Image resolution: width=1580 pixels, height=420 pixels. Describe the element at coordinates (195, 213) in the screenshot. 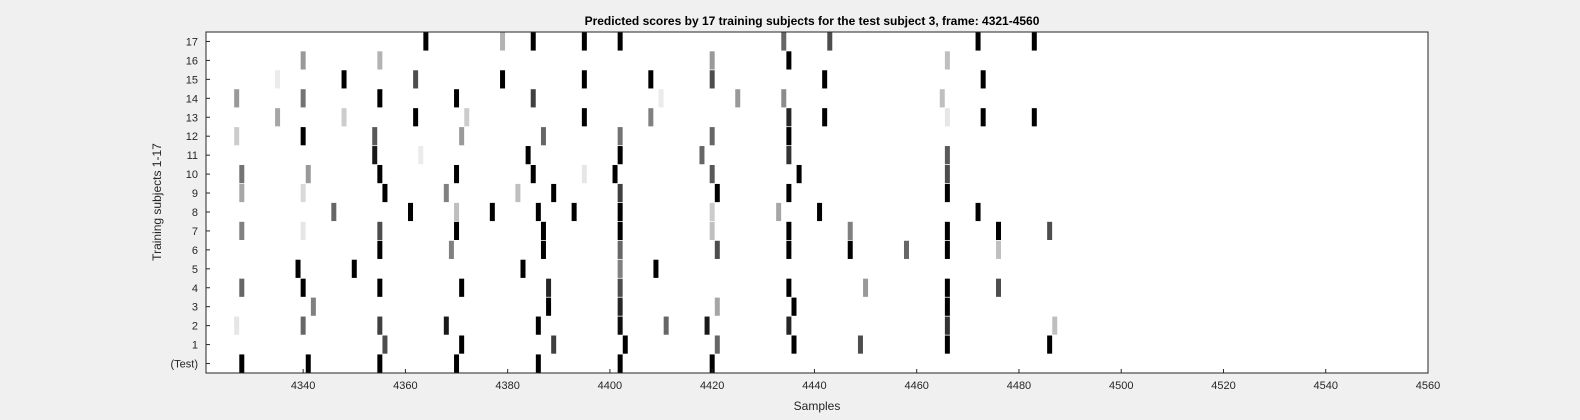

I see `y-tick-label-8: 8` at that location.